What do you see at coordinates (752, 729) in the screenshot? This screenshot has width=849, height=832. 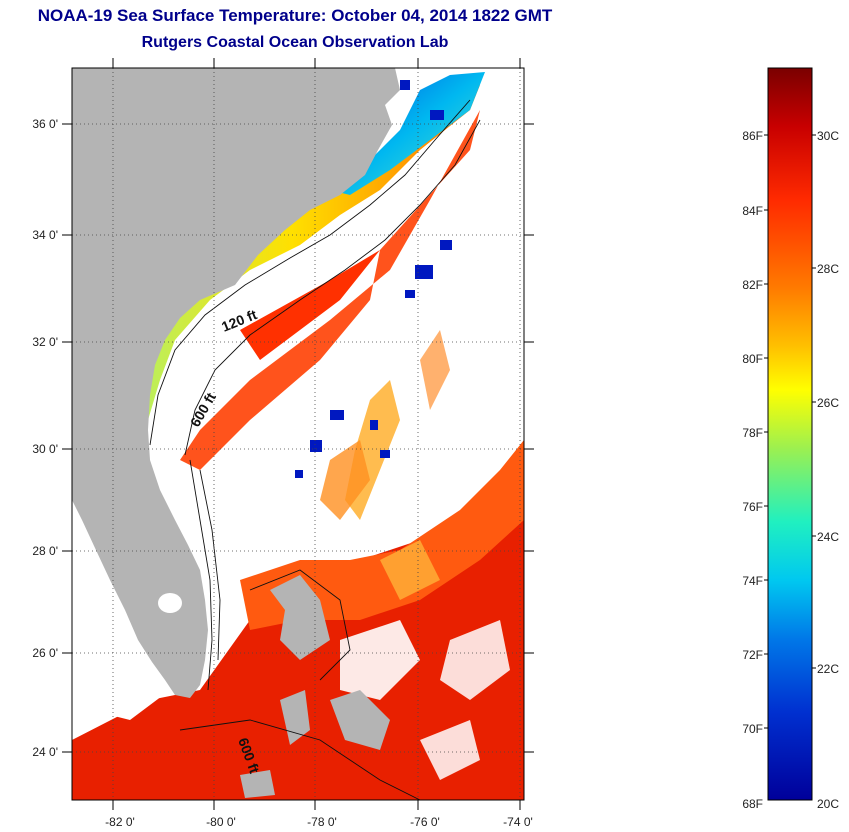 I see `colorbar-f-label: 70F` at bounding box center [752, 729].